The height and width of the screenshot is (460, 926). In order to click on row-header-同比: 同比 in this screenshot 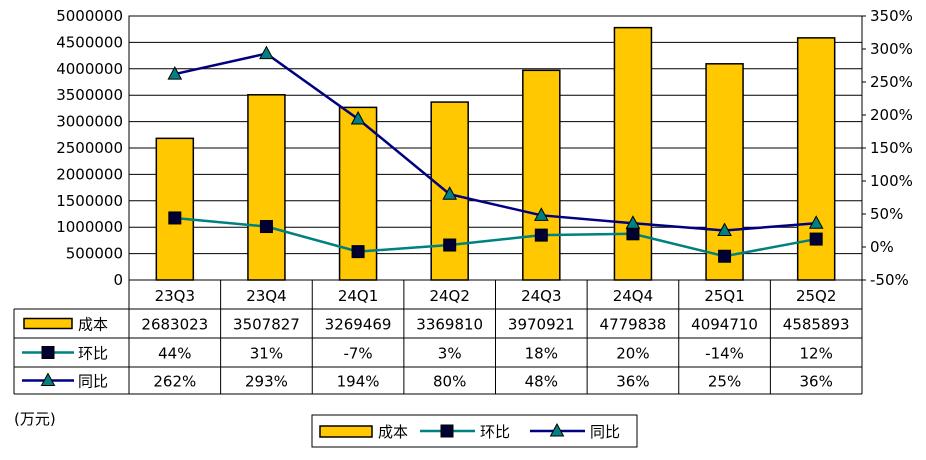, I will do `click(93, 382)`.